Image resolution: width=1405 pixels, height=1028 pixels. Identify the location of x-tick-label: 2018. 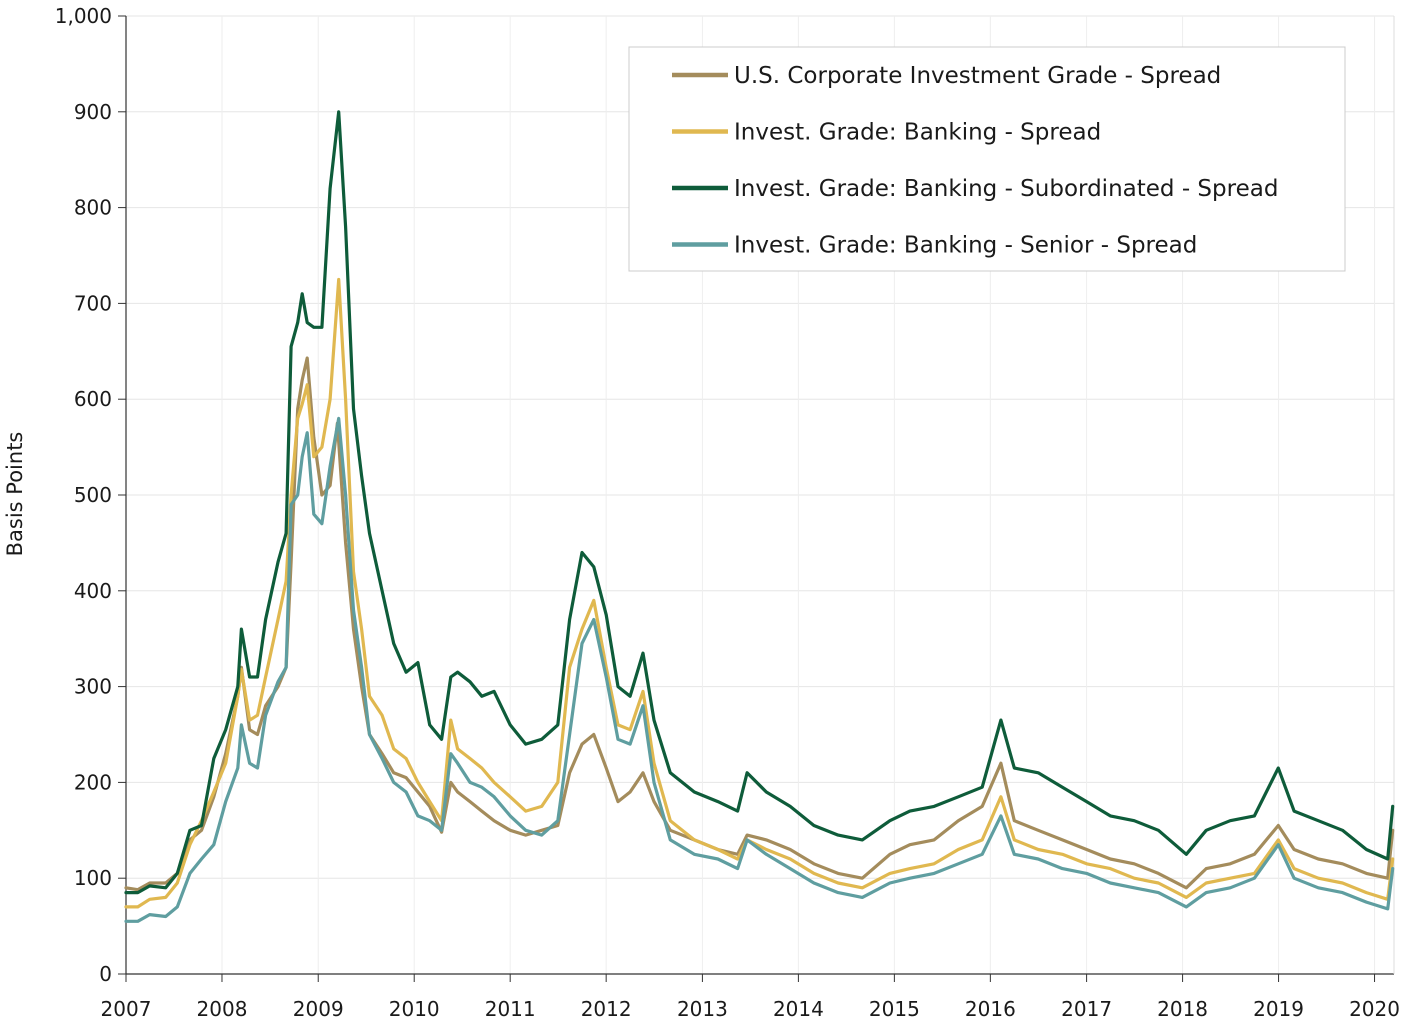
(1182, 1009).